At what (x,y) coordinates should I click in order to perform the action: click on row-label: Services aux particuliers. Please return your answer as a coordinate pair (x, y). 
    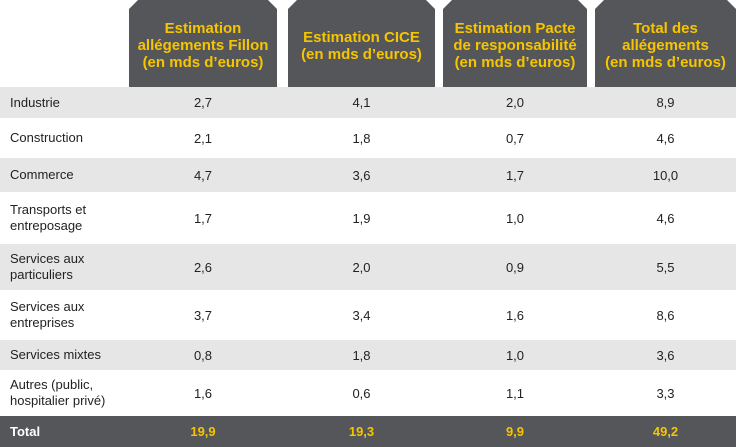
    Looking at the image, I should click on (47, 266).